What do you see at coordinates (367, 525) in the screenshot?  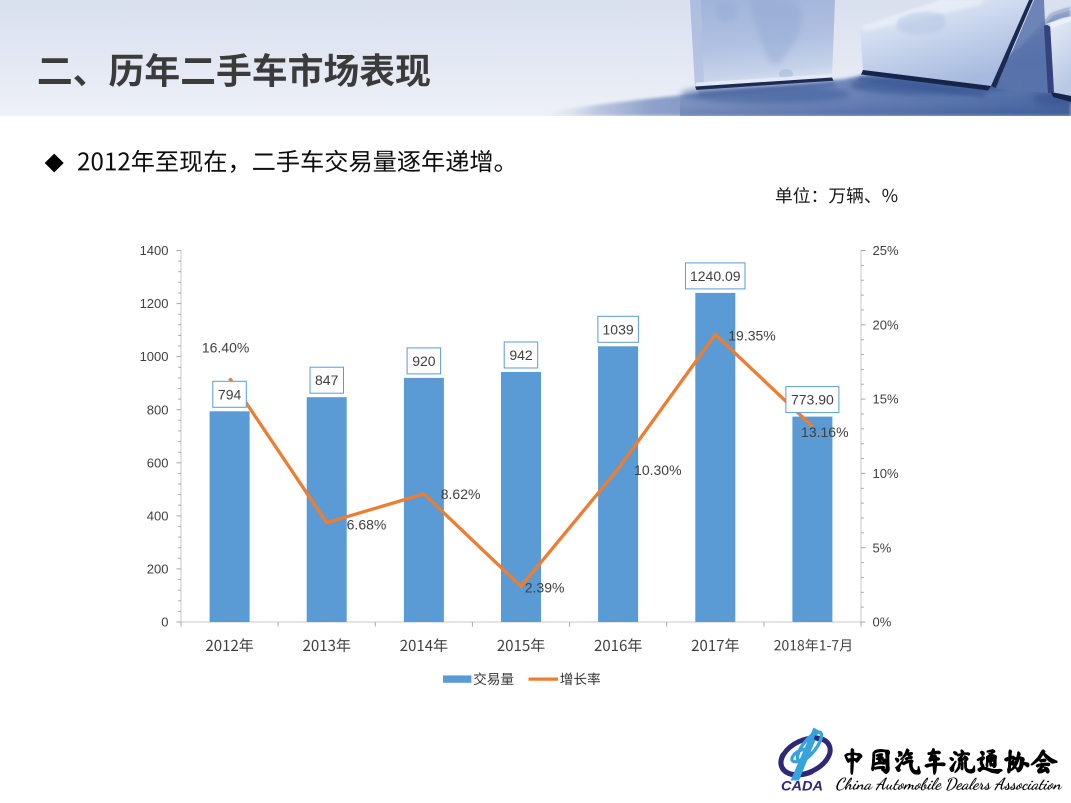 I see `svg-text: 6.68%` at bounding box center [367, 525].